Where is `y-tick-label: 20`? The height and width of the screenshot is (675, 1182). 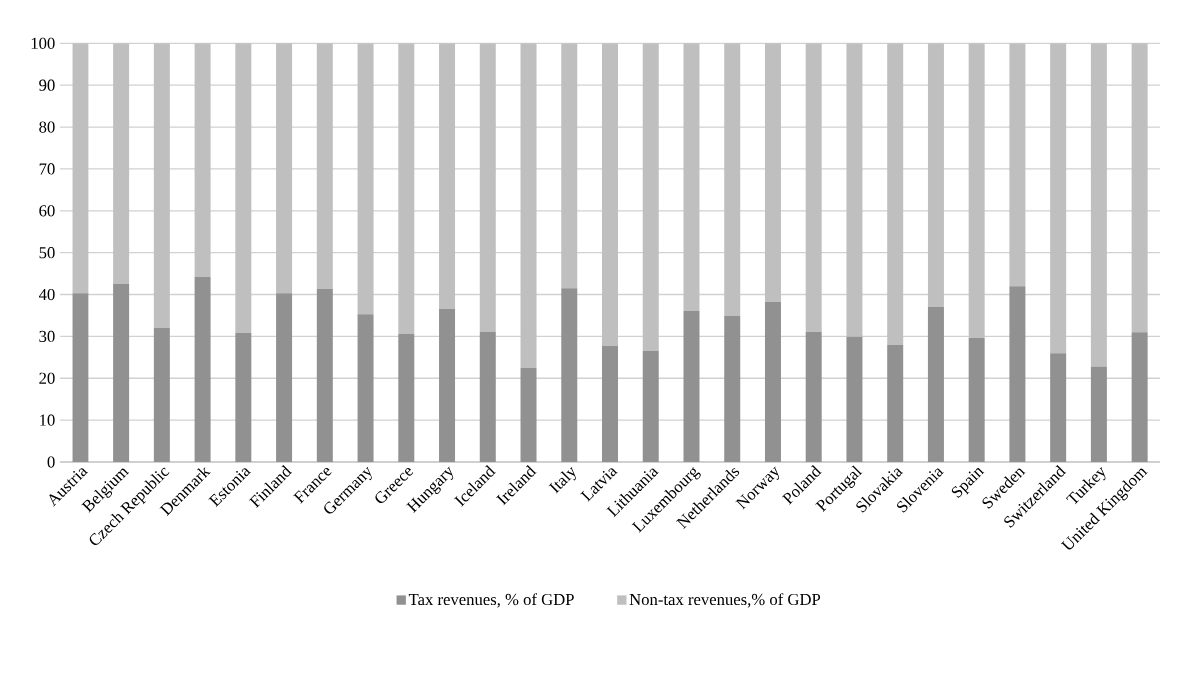 y-tick-label: 20 is located at coordinates (47, 378).